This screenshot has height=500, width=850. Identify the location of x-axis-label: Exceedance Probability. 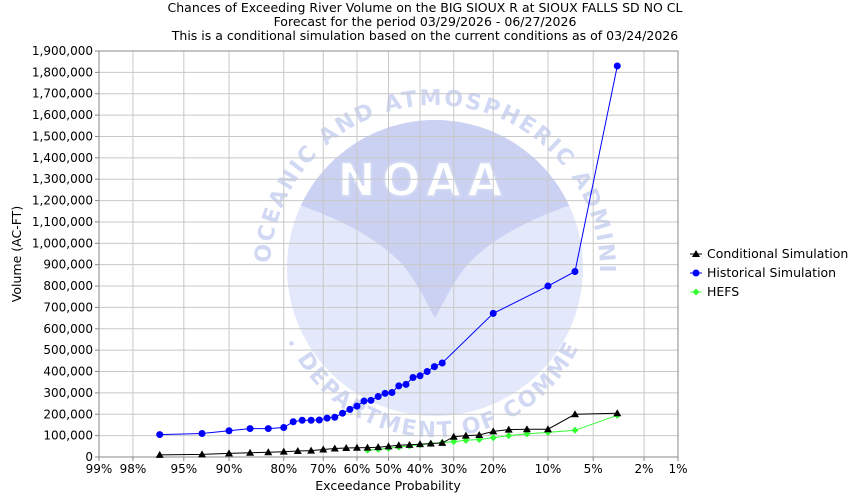
(388, 485).